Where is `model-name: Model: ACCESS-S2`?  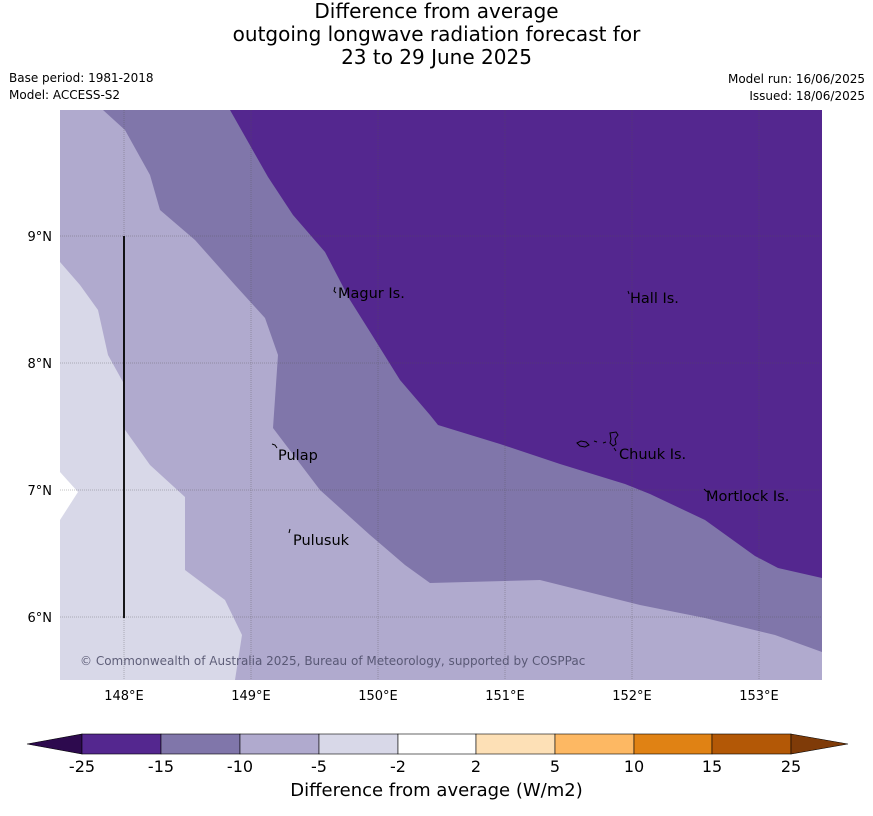 model-name: Model: ACCESS-S2 is located at coordinates (65, 95).